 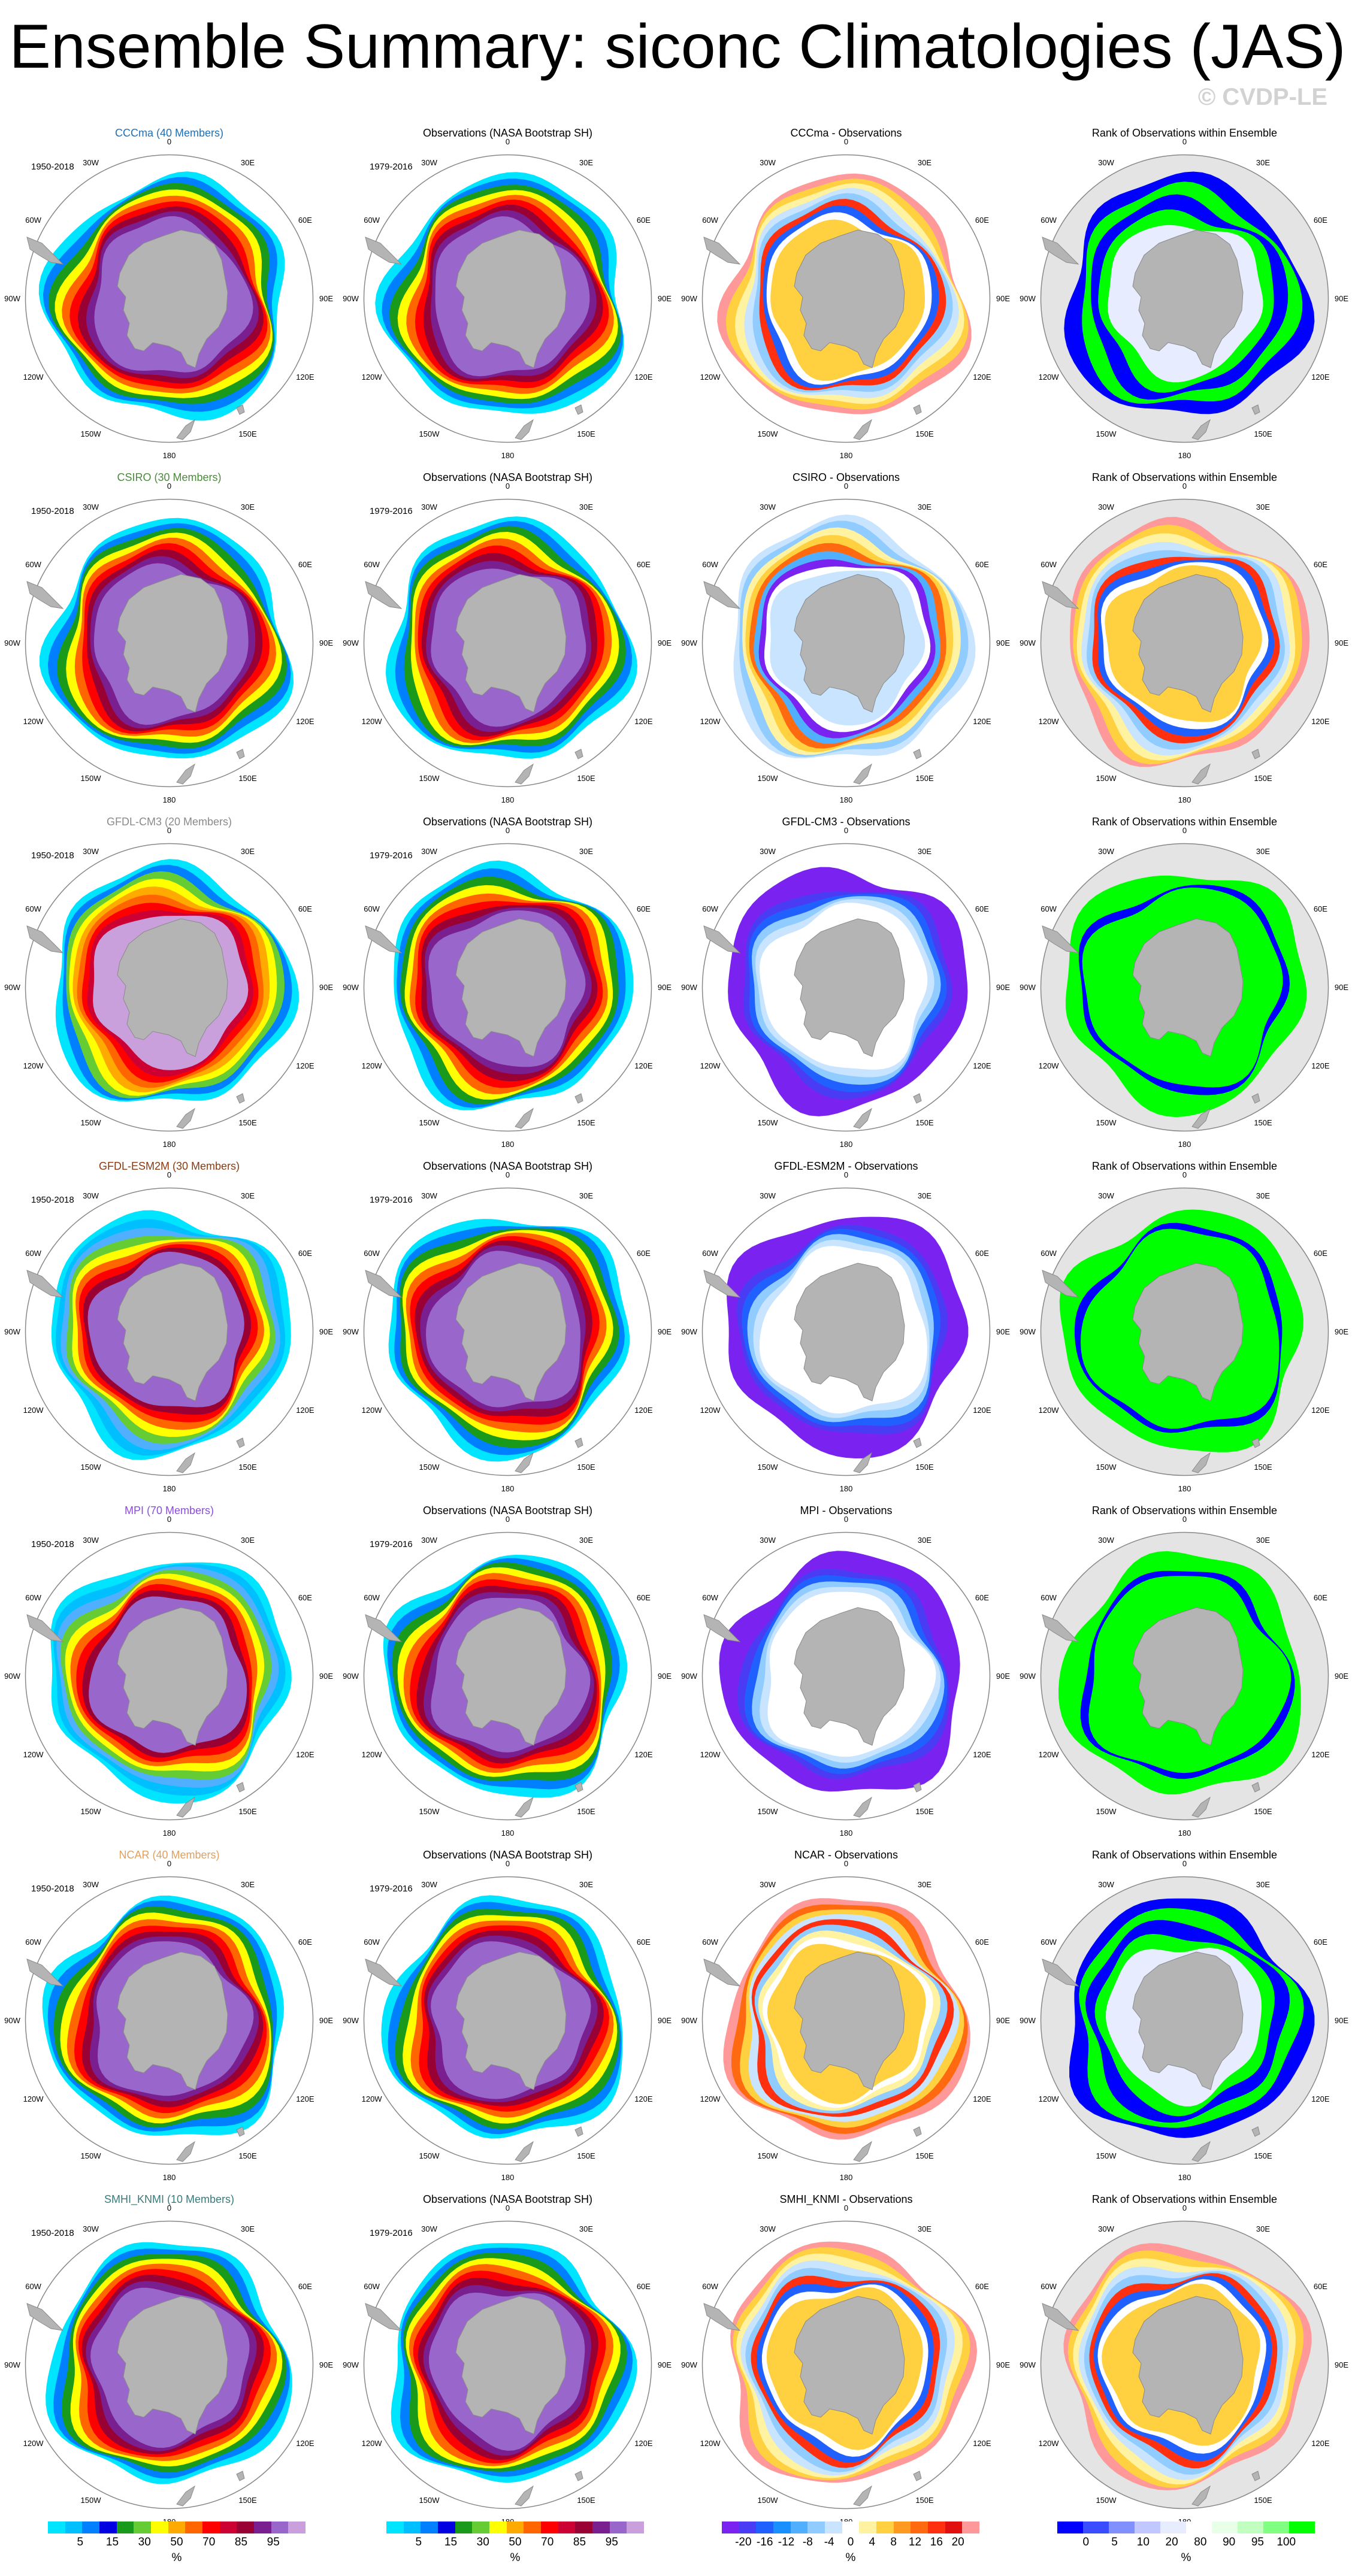 I want to click on colorbar-ticks: -20 -16 -12 -8 -4 0 4 8 12 16 20, so click(x=851, y=2543).